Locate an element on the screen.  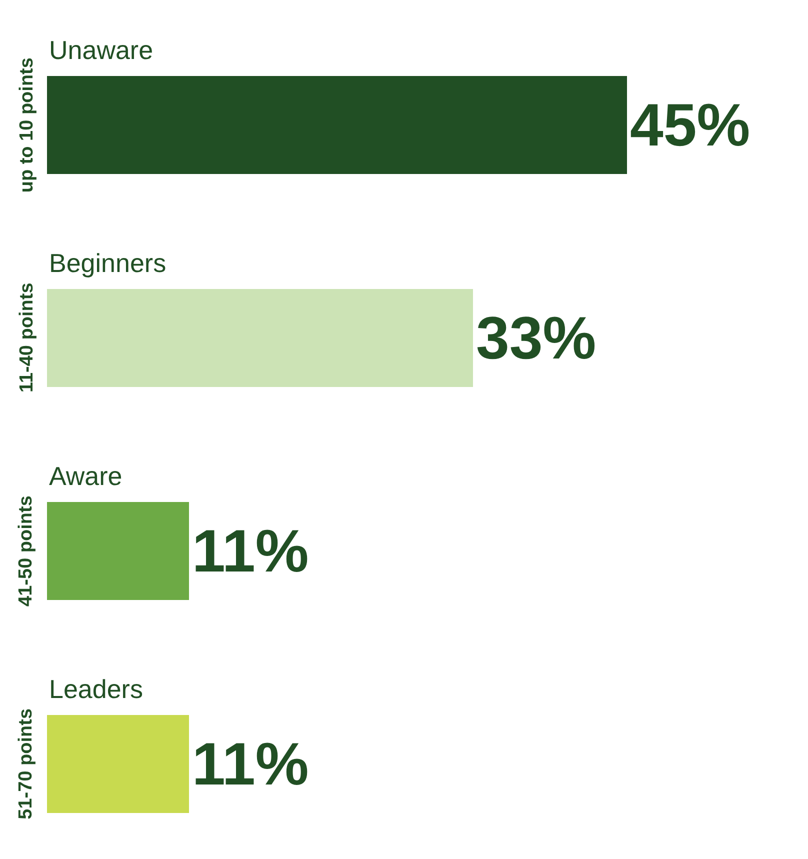
text: 41-50 points is located at coordinates (26, 551).